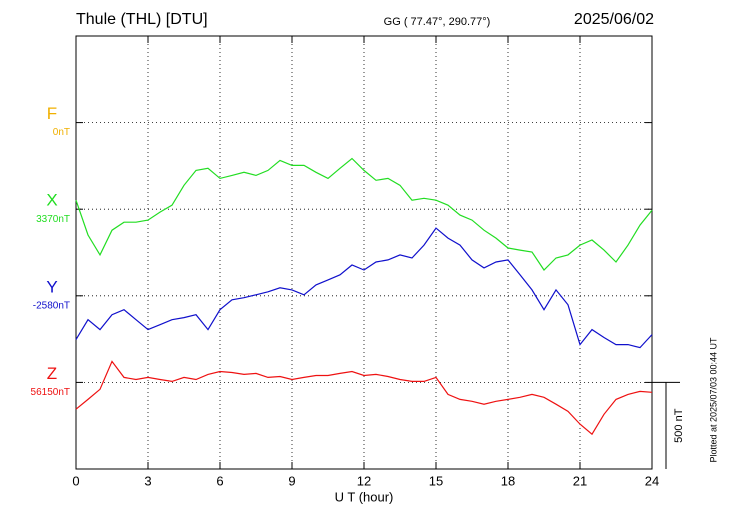 This screenshot has width=730, height=520. Describe the element at coordinates (61, 132) in the screenshot. I see `series-baseline: 0nT` at that location.